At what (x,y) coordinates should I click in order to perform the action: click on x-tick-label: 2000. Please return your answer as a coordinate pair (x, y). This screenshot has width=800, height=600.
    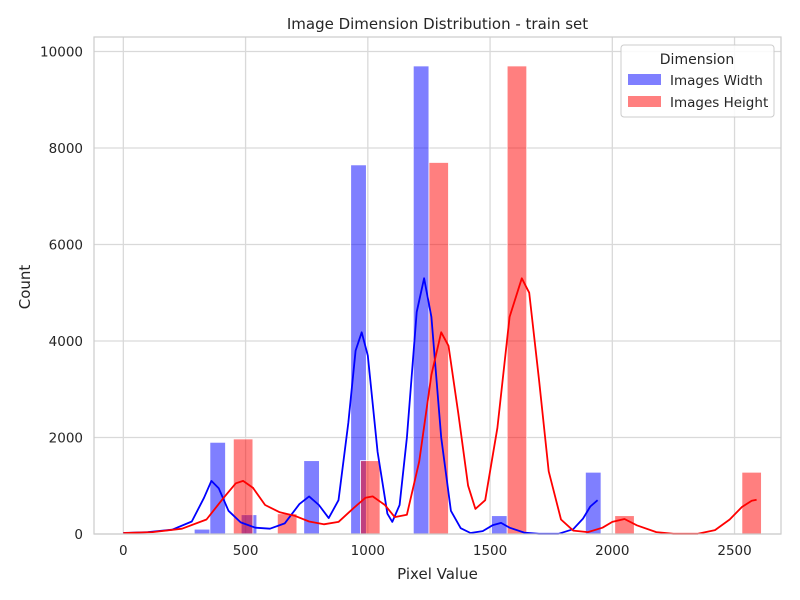
    Looking at the image, I should click on (612, 551).